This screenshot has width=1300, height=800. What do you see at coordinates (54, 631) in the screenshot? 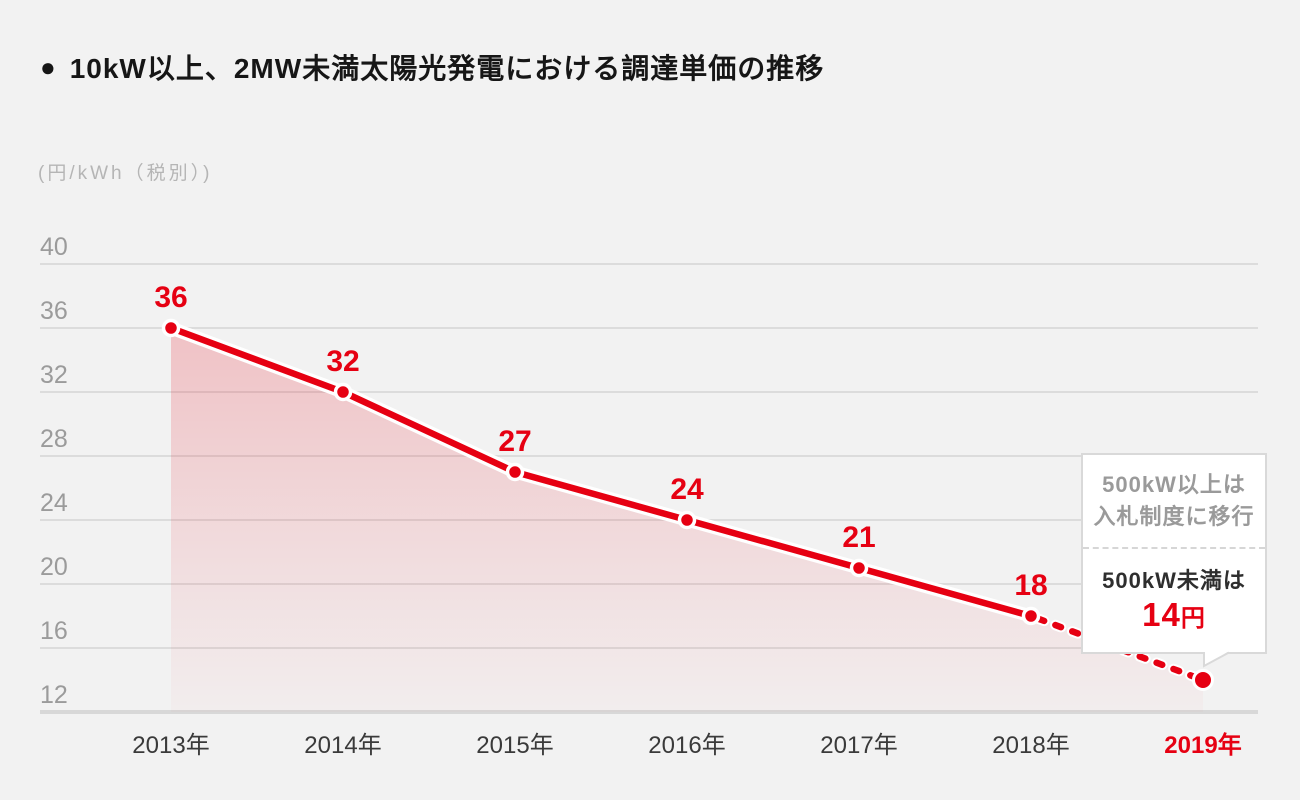
I see `y-tick-label: 16` at bounding box center [54, 631].